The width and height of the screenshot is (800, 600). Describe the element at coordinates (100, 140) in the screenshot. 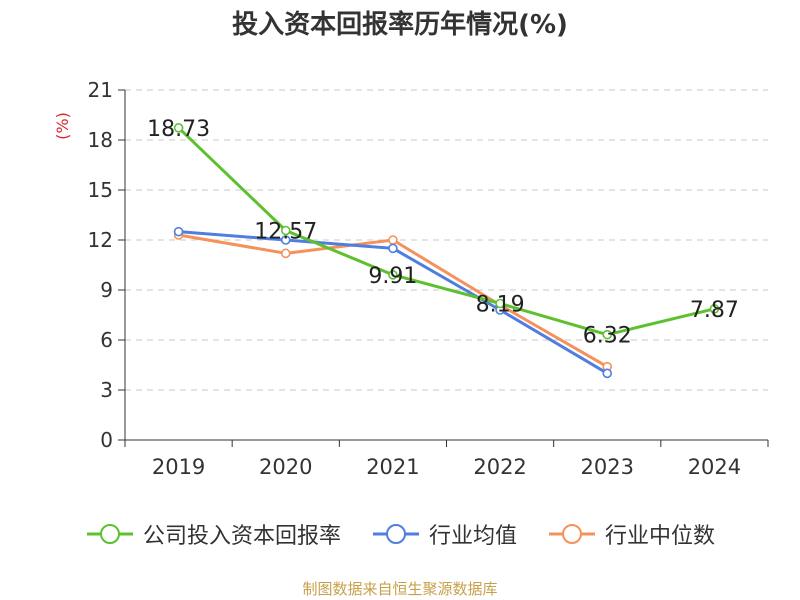

I see `y-tick-label: 18` at that location.